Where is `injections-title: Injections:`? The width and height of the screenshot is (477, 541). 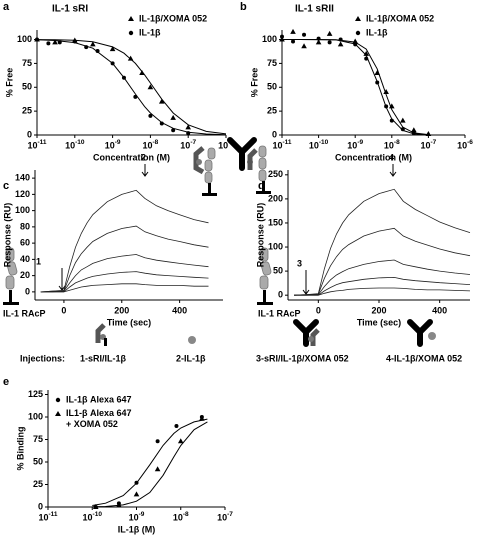
injections-title: Injections: is located at coordinates (42, 358).